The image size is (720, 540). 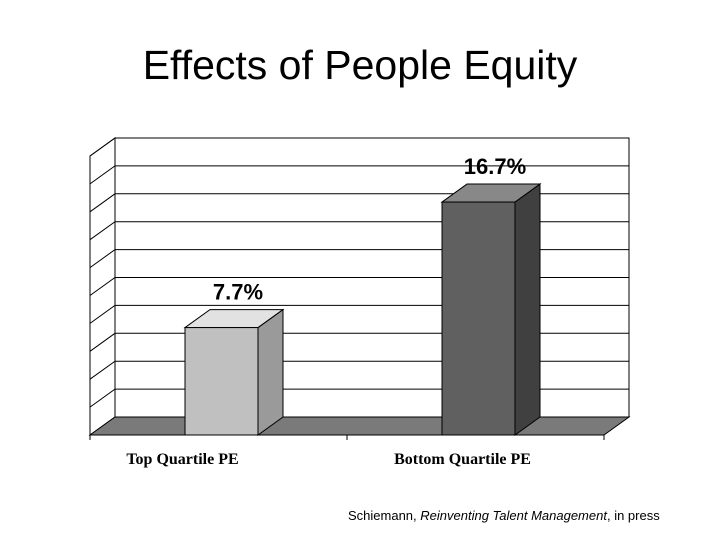 I want to click on source-author: Schiemann,, so click(x=384, y=515).